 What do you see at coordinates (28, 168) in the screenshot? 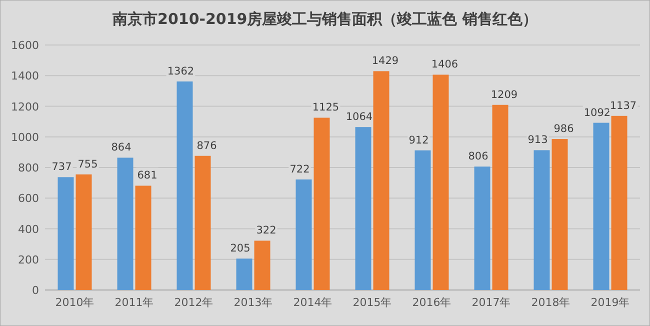
I see `y-tick-label: 800` at bounding box center [28, 168].